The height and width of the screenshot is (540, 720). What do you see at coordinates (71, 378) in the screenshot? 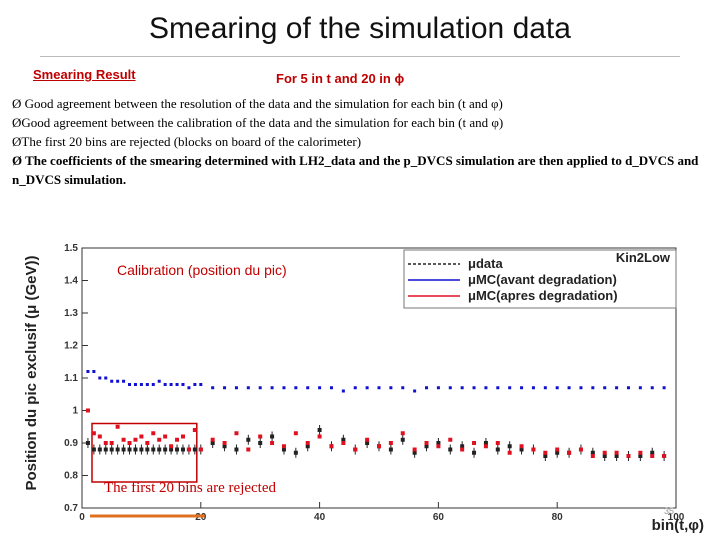
I see `y-tick-label: 1.1` at bounding box center [71, 378].